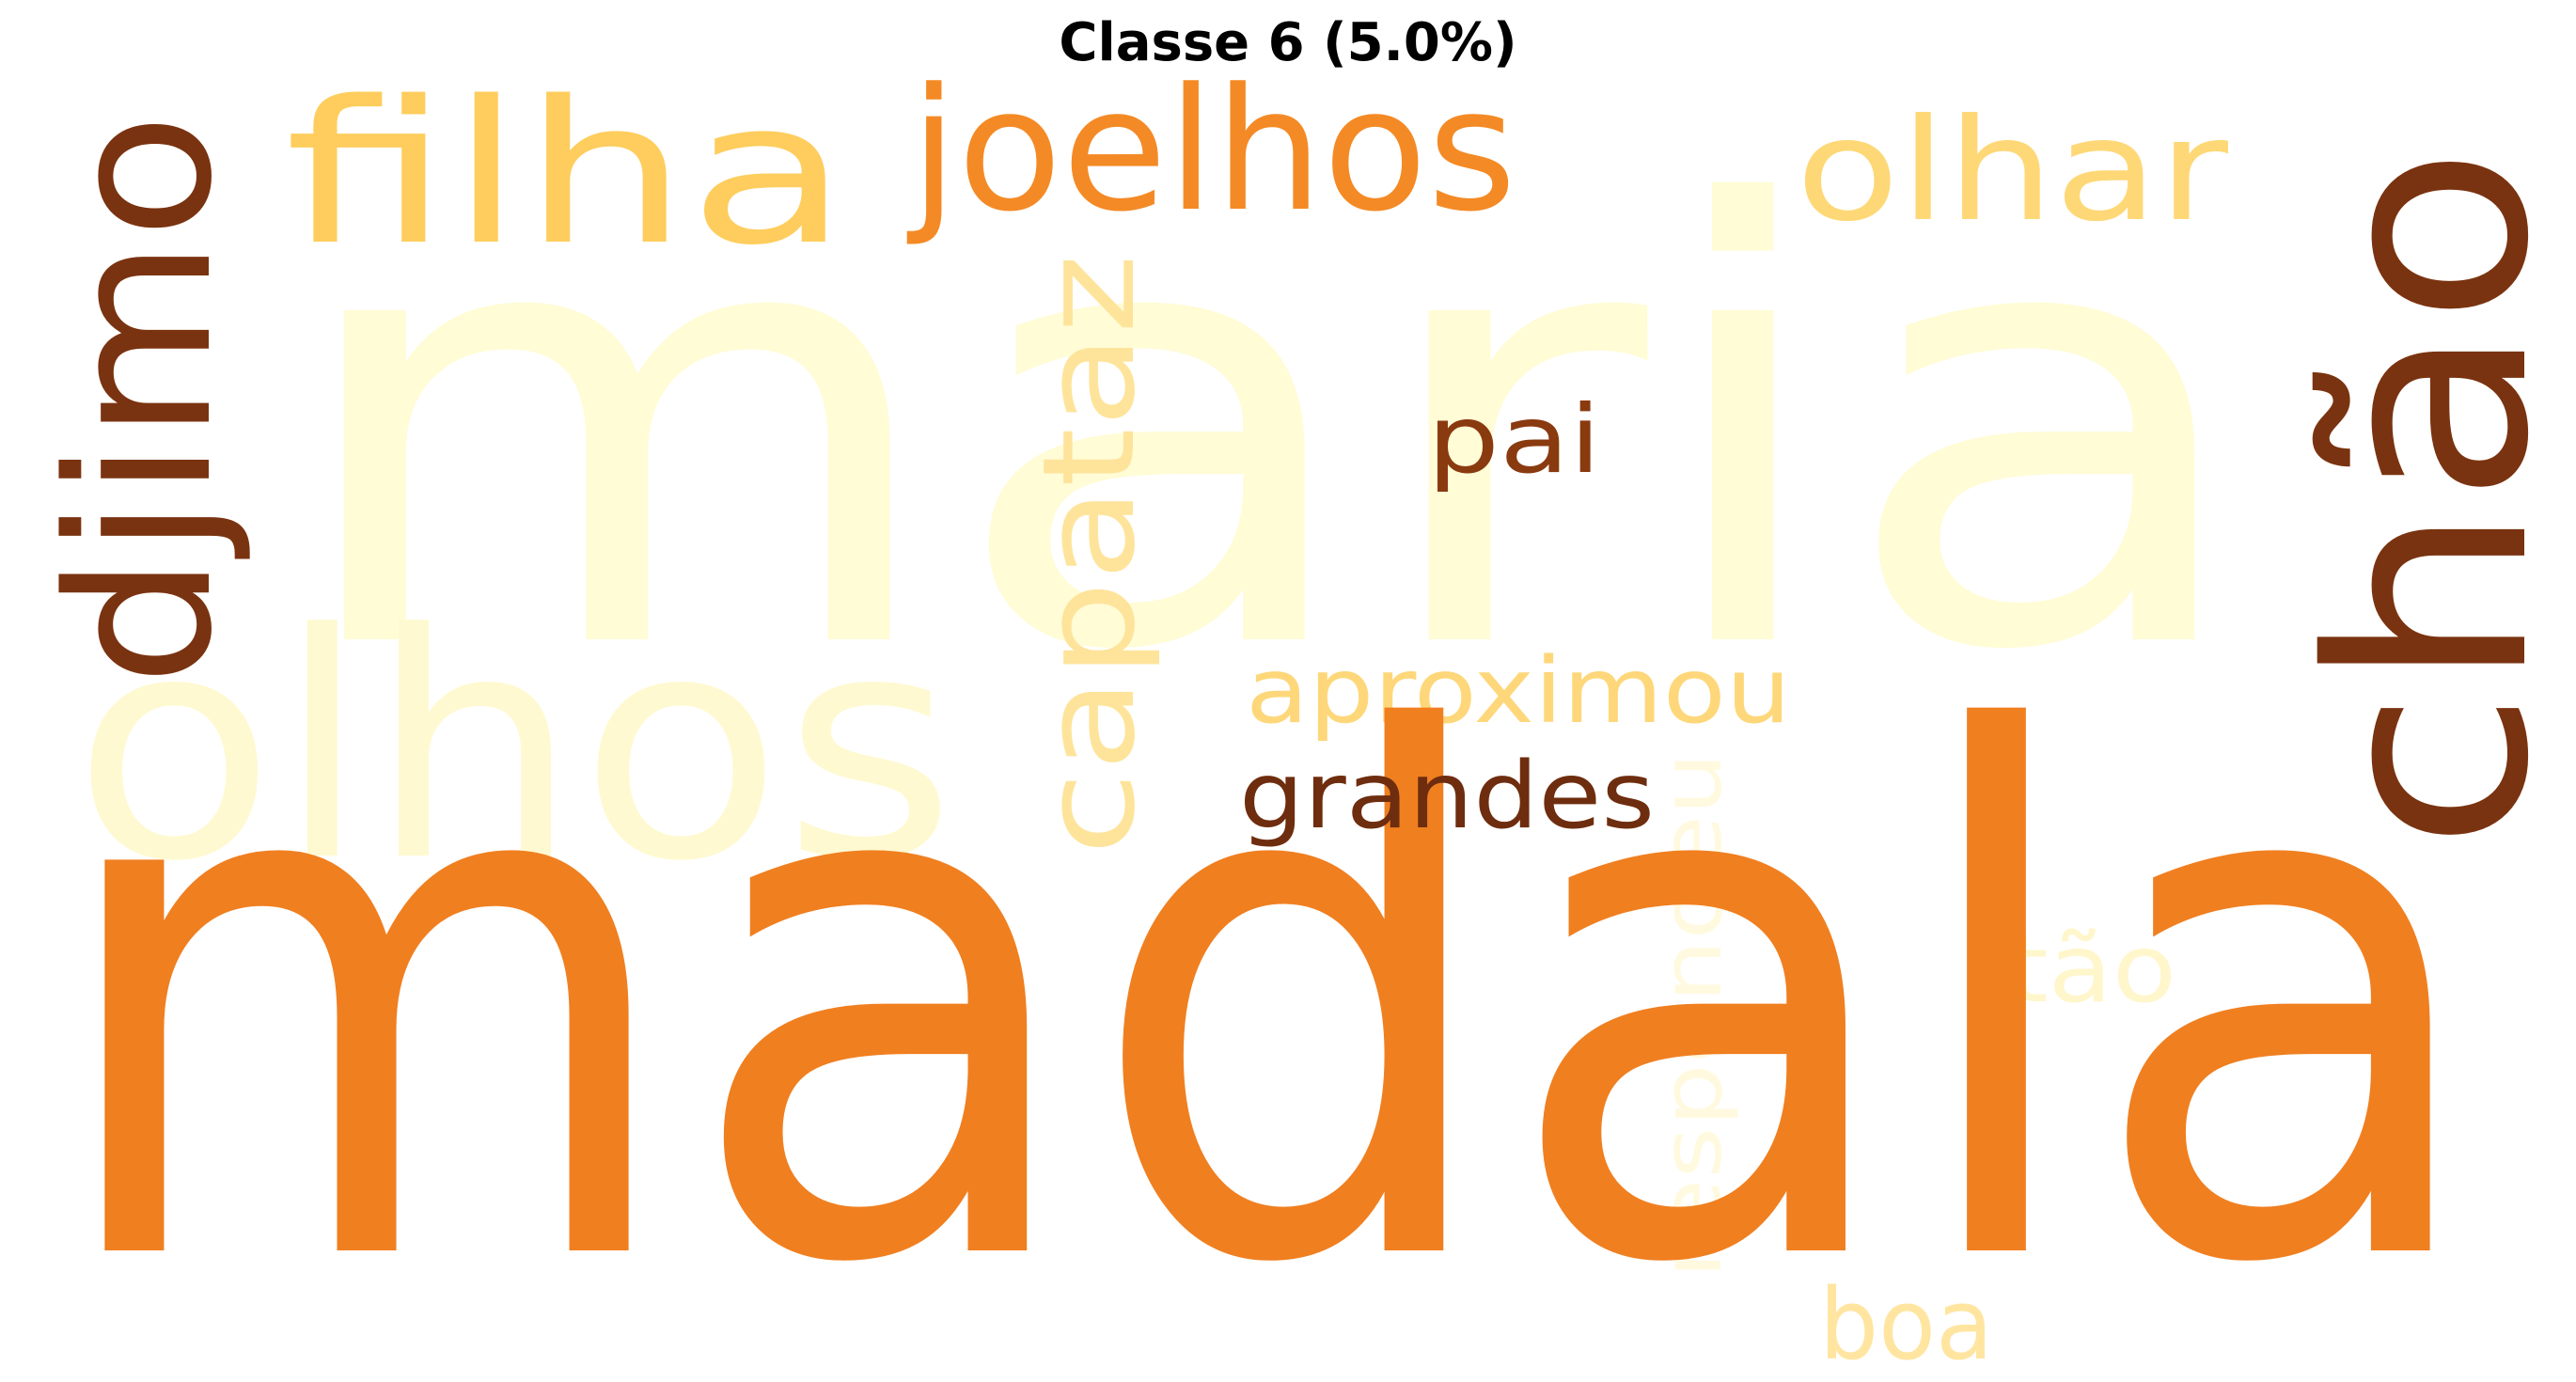 The width and height of the screenshot is (2576, 1382). Describe the element at coordinates (1519, 691) in the screenshot. I see `word-aproximou: aproximou` at that location.